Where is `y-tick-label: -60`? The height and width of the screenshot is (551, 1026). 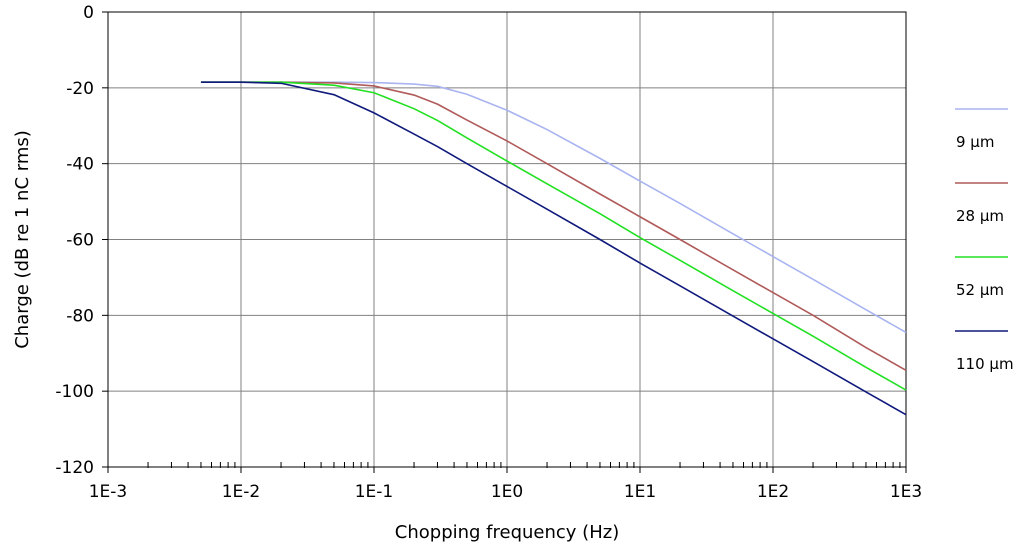
y-tick-label: -60 is located at coordinates (80, 241).